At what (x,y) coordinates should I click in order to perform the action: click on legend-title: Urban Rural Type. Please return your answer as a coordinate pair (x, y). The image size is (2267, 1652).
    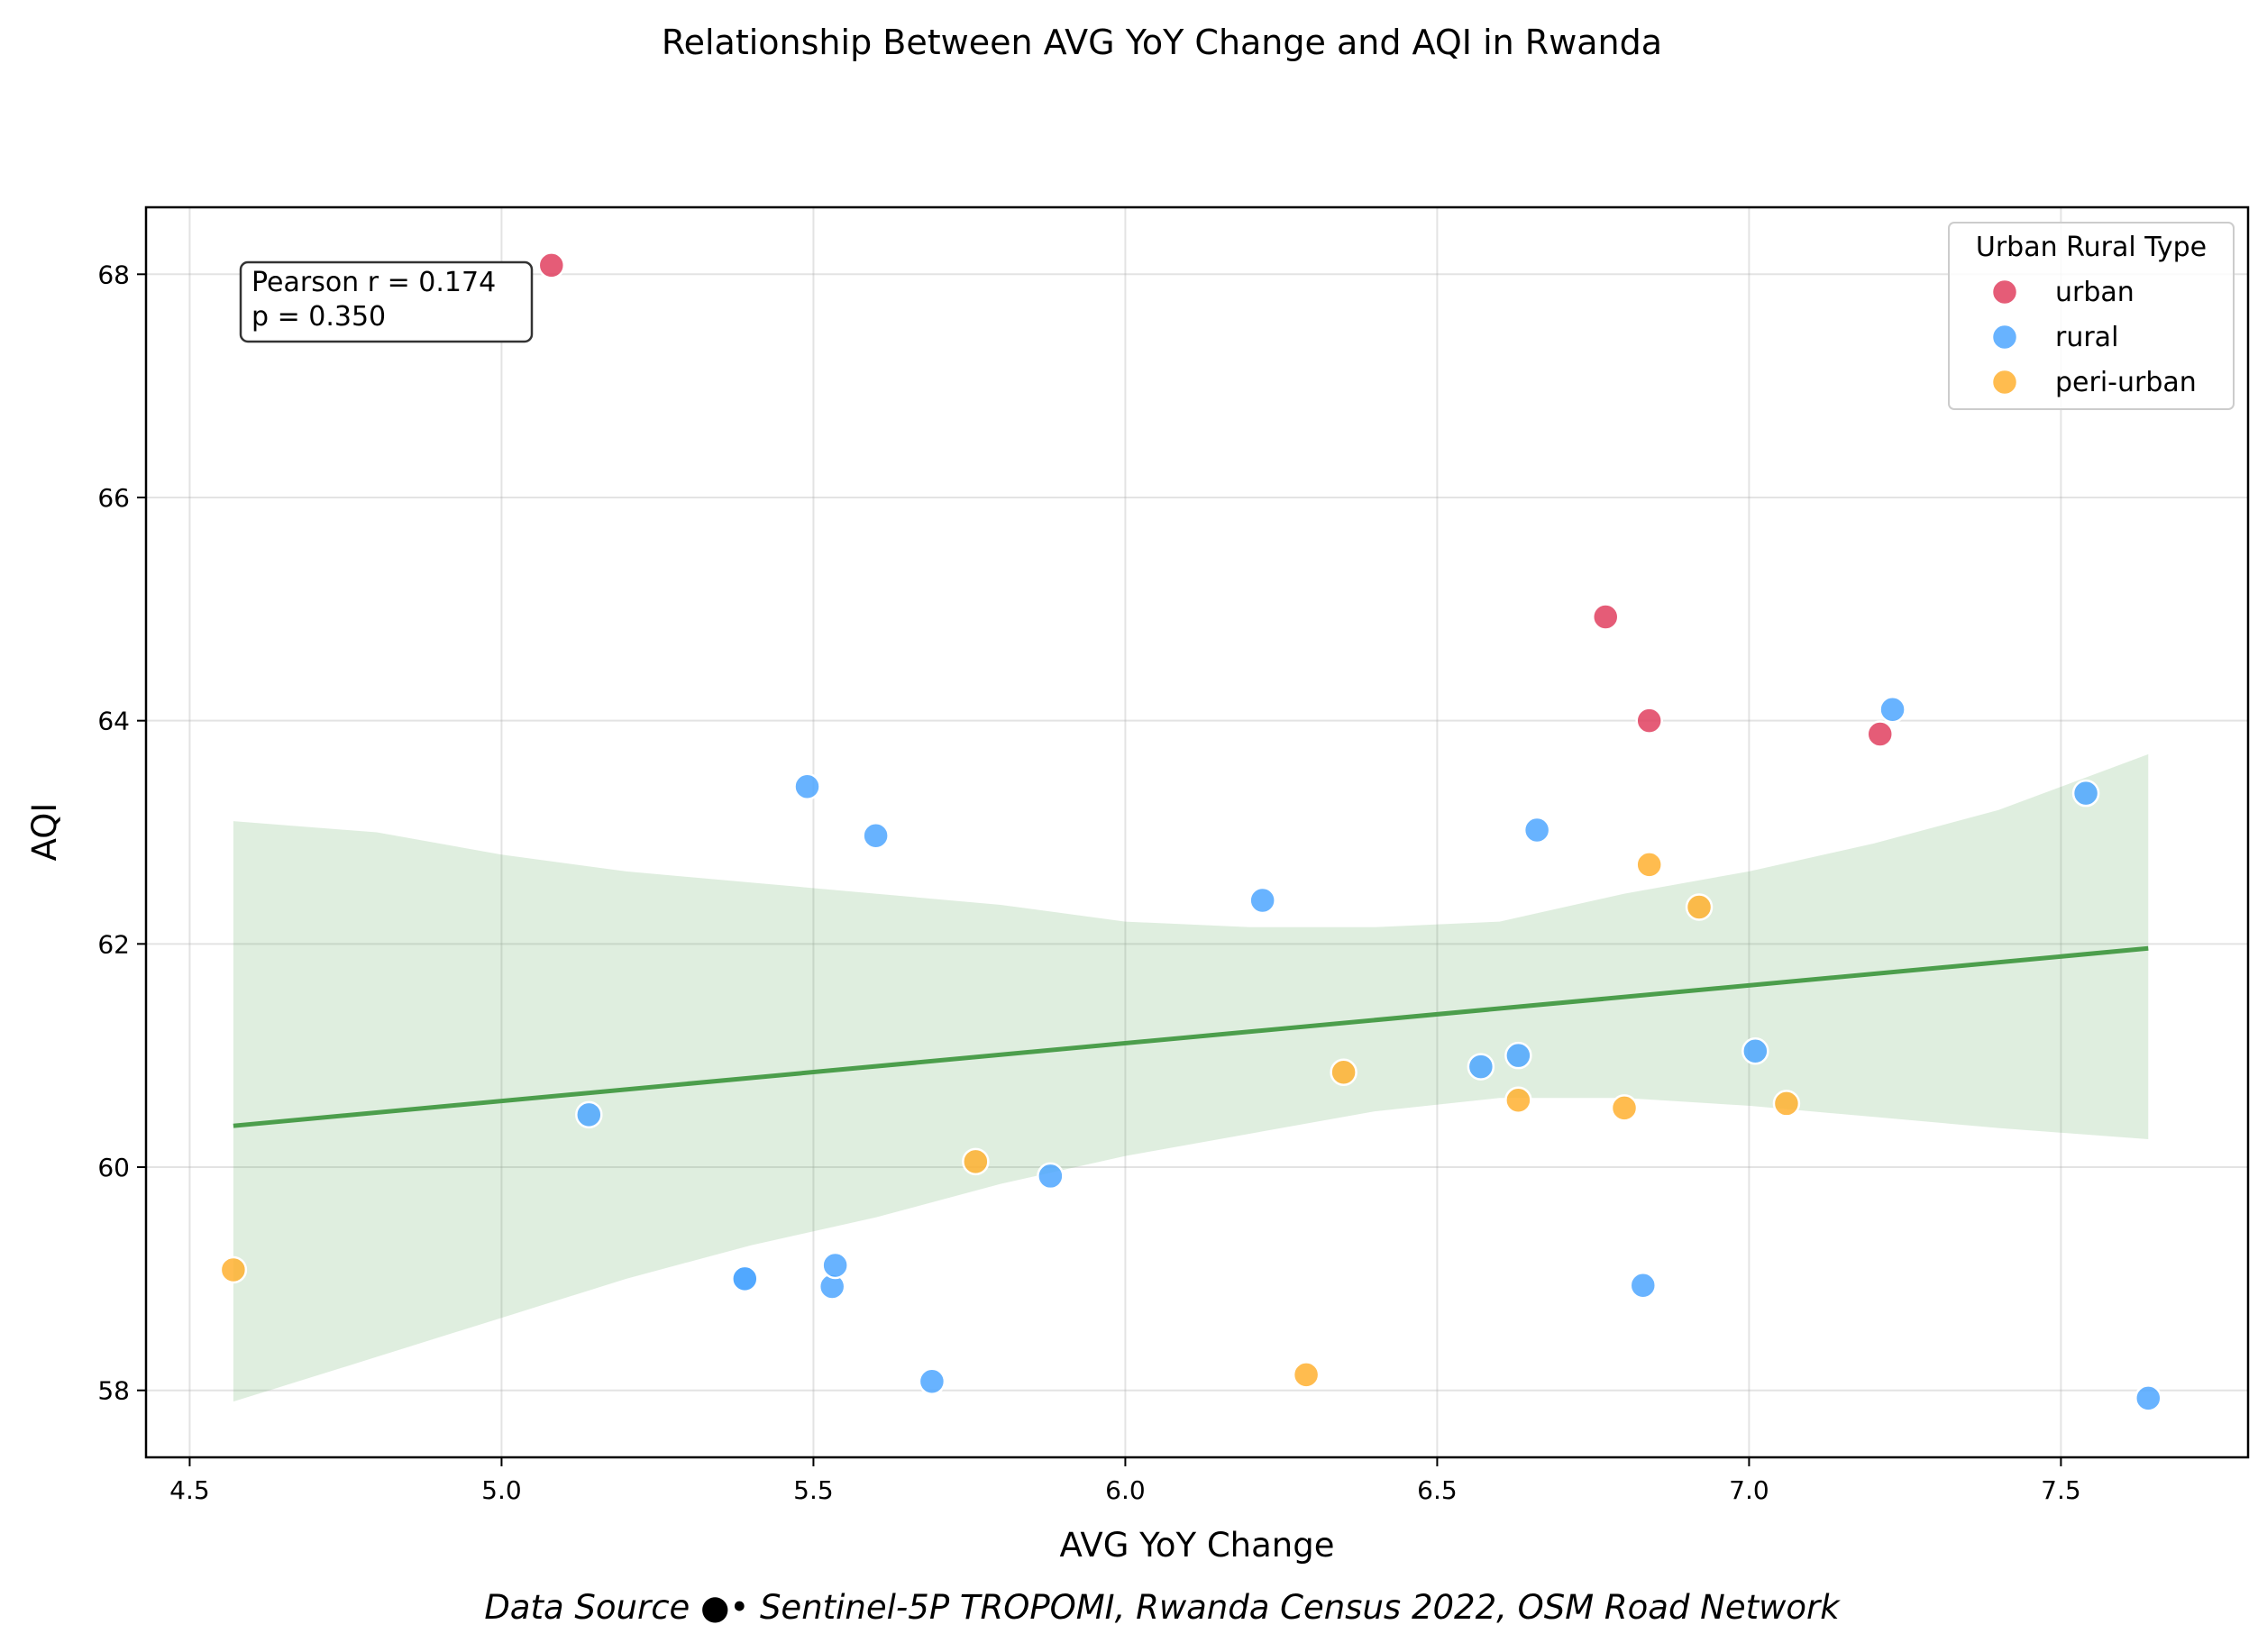
    Looking at the image, I should click on (2091, 247).